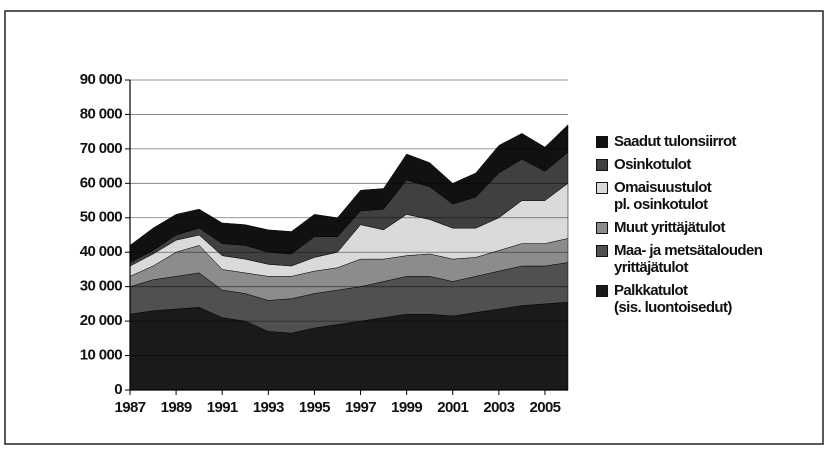 The image size is (829, 454). What do you see at coordinates (452, 407) in the screenshot?
I see `x-tick-label: 2001` at bounding box center [452, 407].